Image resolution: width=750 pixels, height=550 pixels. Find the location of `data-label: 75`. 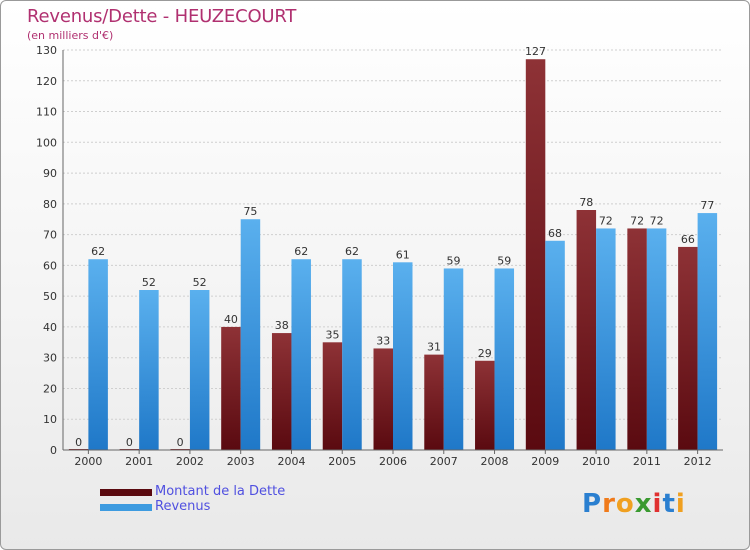

data-label: 75 is located at coordinates (250, 211).